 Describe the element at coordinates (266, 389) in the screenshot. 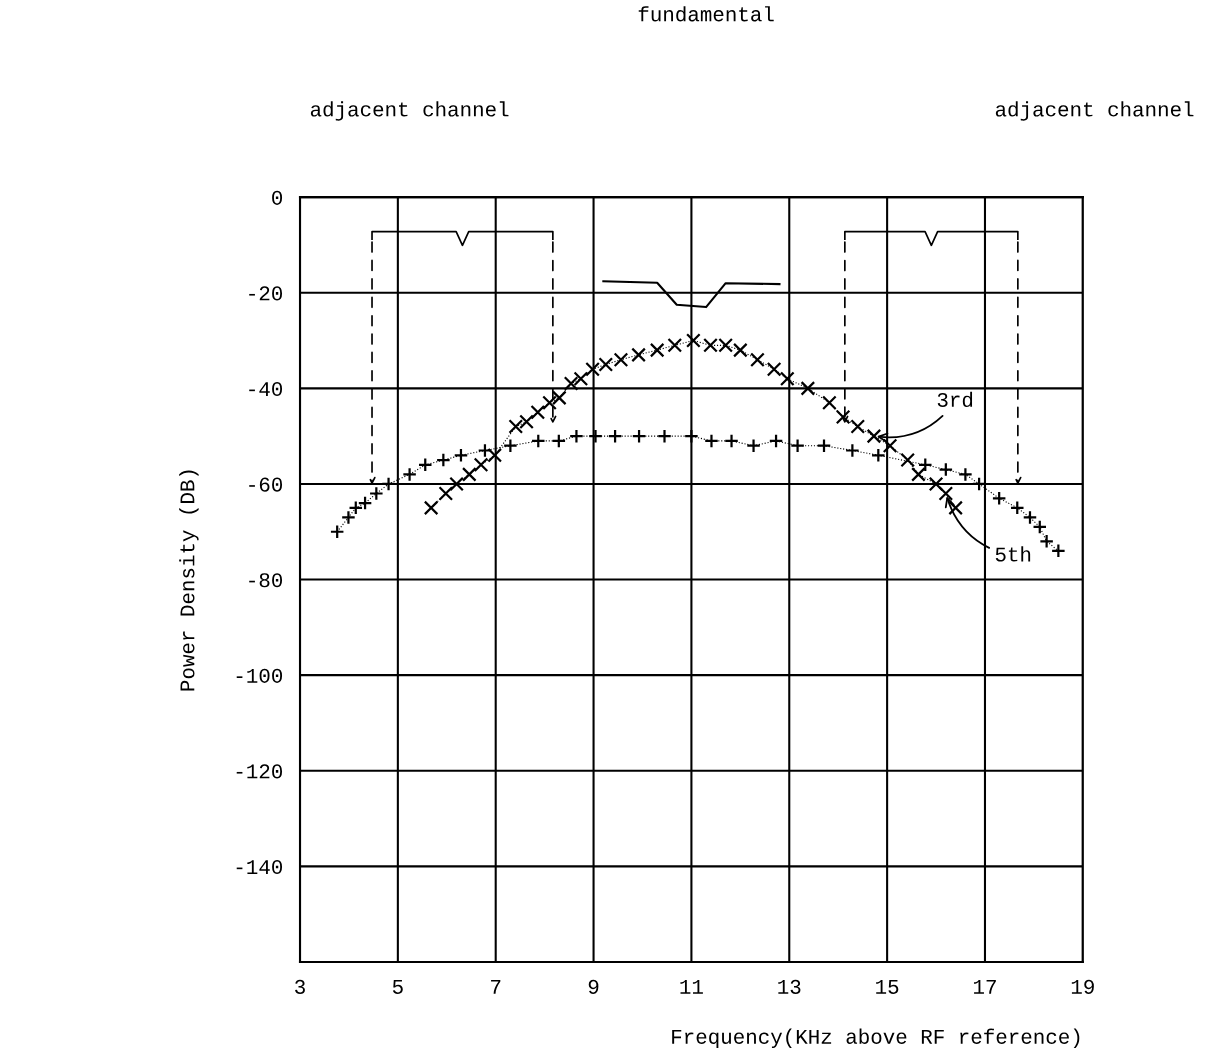

I see `y-tick-label: -40` at that location.